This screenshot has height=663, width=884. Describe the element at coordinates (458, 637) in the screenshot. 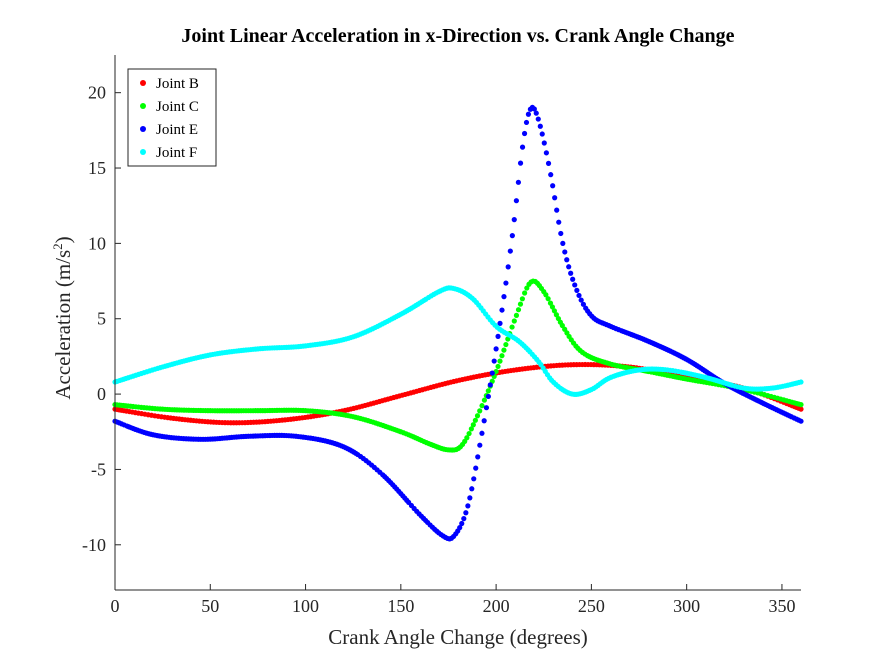

I see `x-axis-label: Crank Angle Change (degrees)` at that location.